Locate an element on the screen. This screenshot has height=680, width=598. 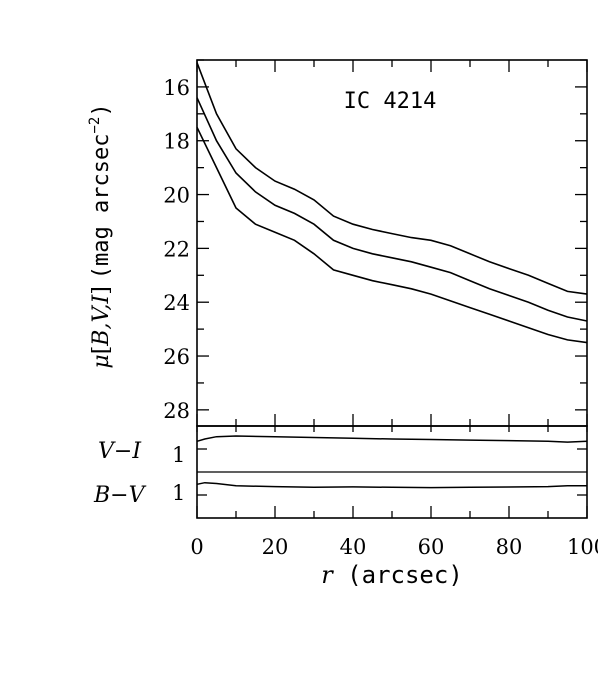
y-tick-label: 18 is located at coordinates (176, 142).